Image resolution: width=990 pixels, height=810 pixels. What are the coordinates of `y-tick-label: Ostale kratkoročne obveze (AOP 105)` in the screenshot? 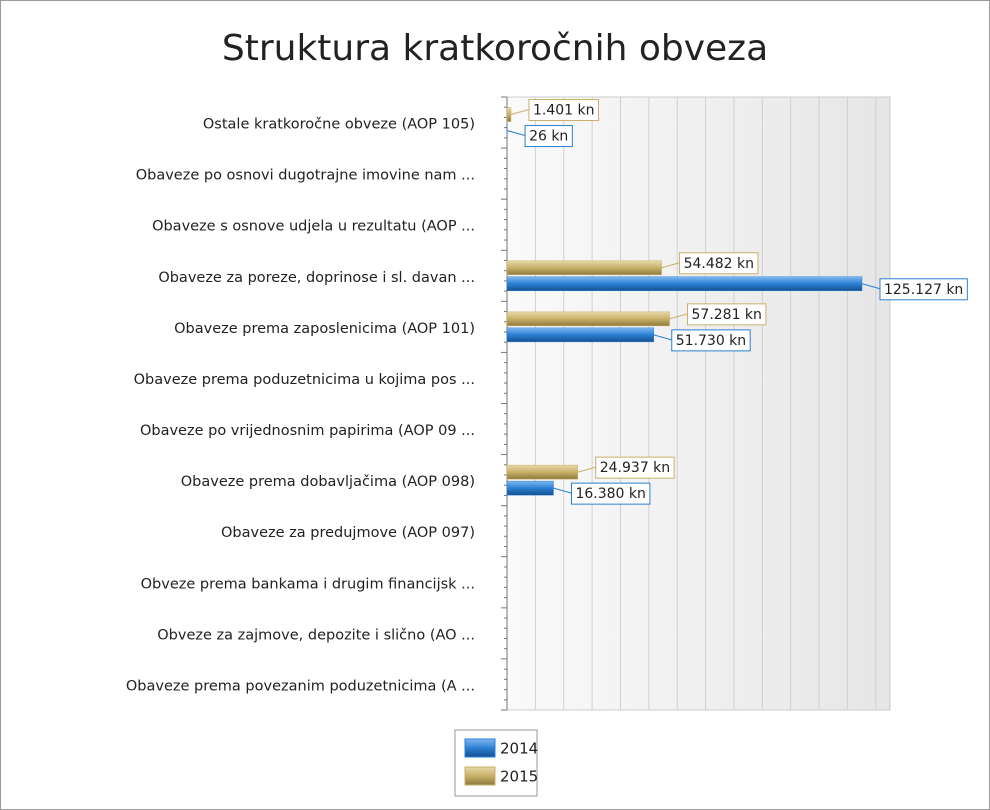 It's located at (339, 125).